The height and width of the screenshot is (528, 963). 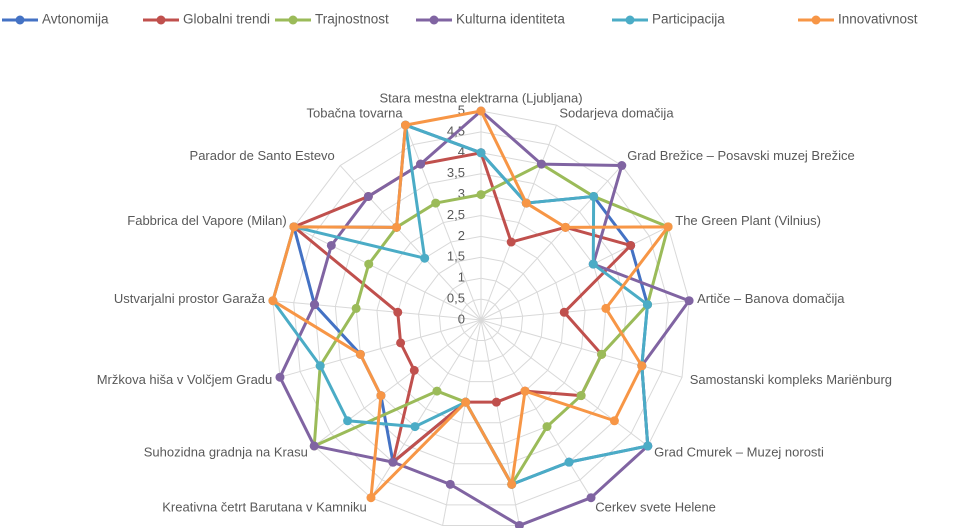 I want to click on tick-label: 1,5, so click(x=456, y=256).